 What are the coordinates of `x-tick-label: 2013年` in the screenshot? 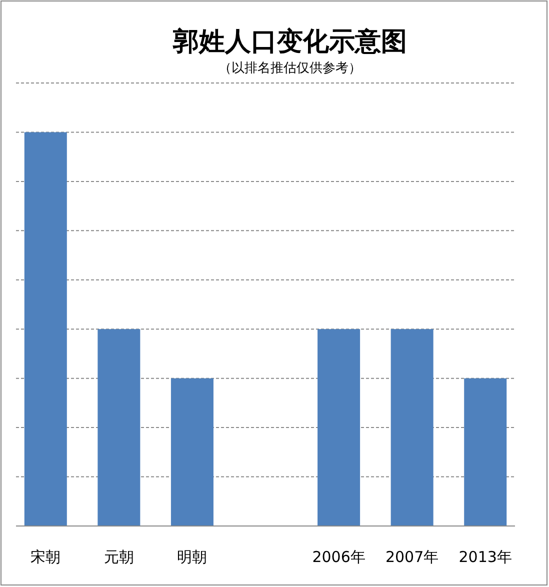 It's located at (485, 557).